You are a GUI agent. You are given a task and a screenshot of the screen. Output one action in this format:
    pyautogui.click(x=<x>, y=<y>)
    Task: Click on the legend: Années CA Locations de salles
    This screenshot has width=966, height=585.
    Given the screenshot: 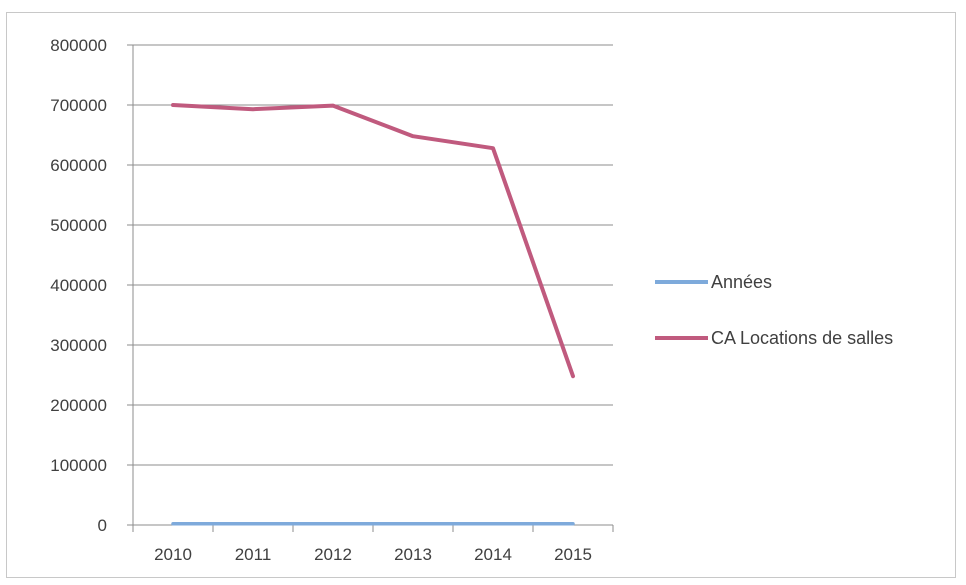 What is the action you would take?
    pyautogui.click(x=774, y=310)
    